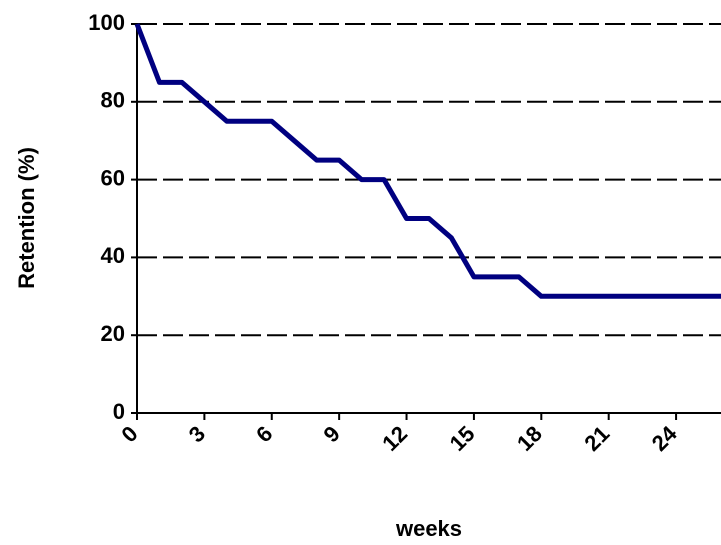  Describe the element at coordinates (129, 434) in the screenshot. I see `x-tick-label: 0` at that location.